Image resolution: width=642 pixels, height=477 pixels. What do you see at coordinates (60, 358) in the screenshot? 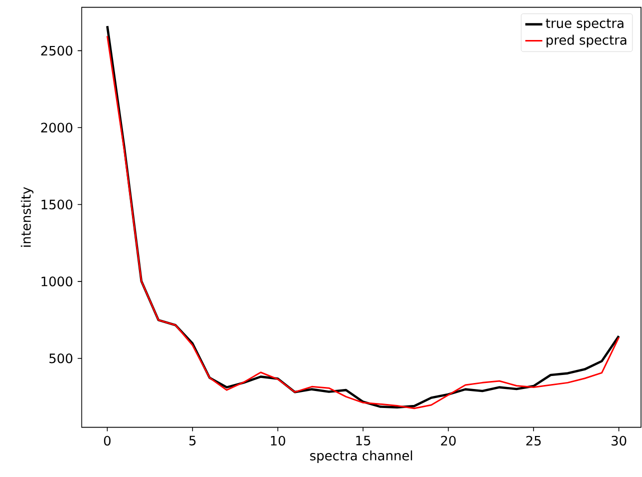
I see `y-tick-label: 500` at bounding box center [60, 358].